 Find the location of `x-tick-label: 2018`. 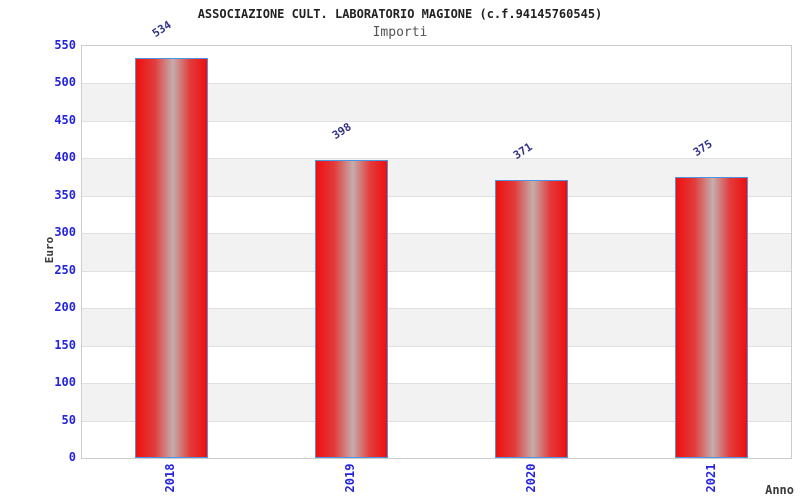

x-tick-label: 2018 is located at coordinates (170, 478).